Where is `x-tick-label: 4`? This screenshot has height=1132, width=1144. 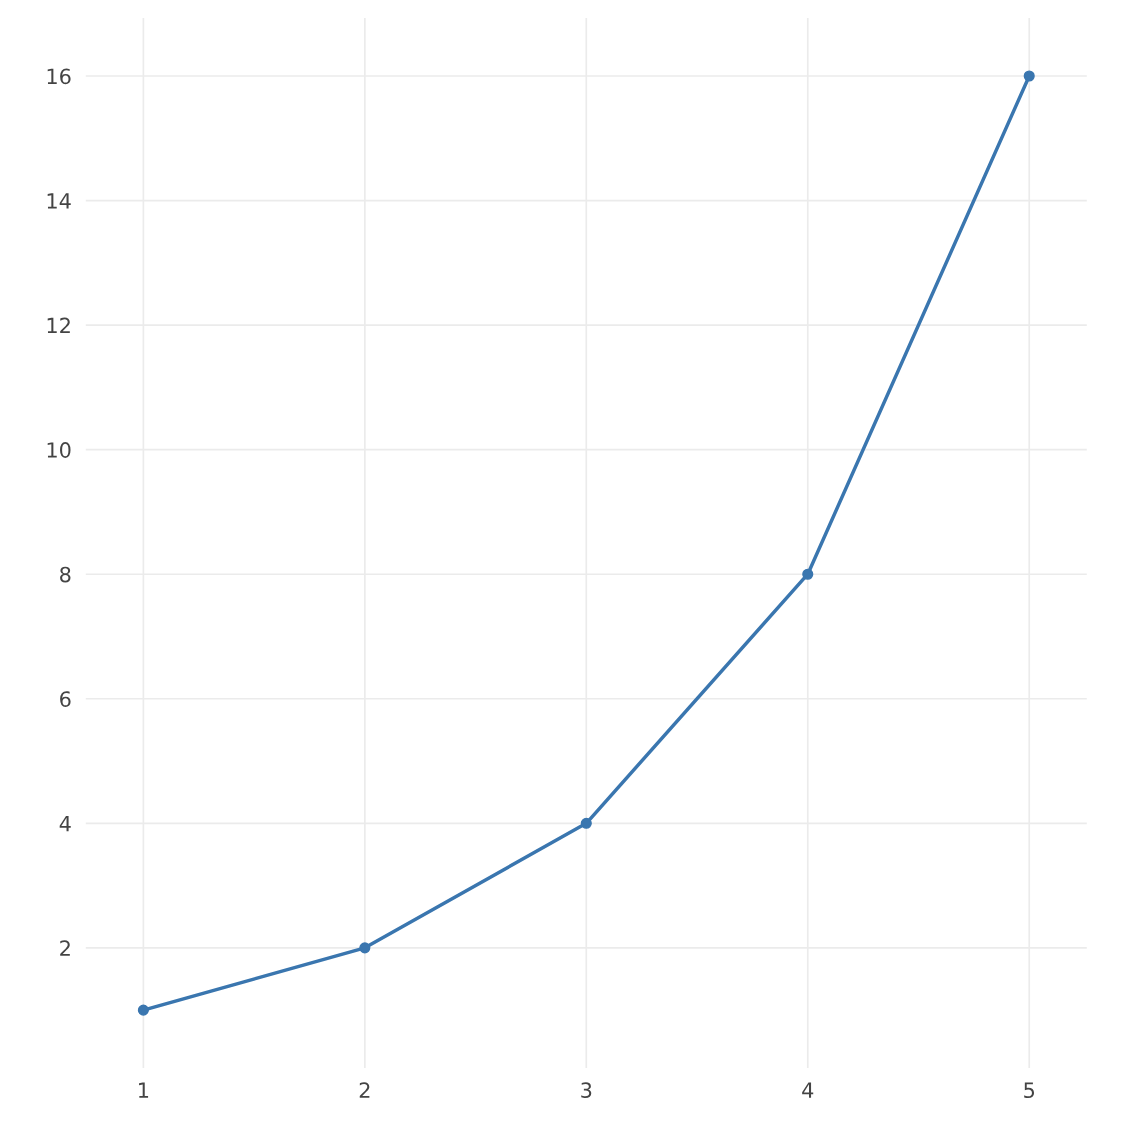 x-tick-label: 4 is located at coordinates (808, 1090).